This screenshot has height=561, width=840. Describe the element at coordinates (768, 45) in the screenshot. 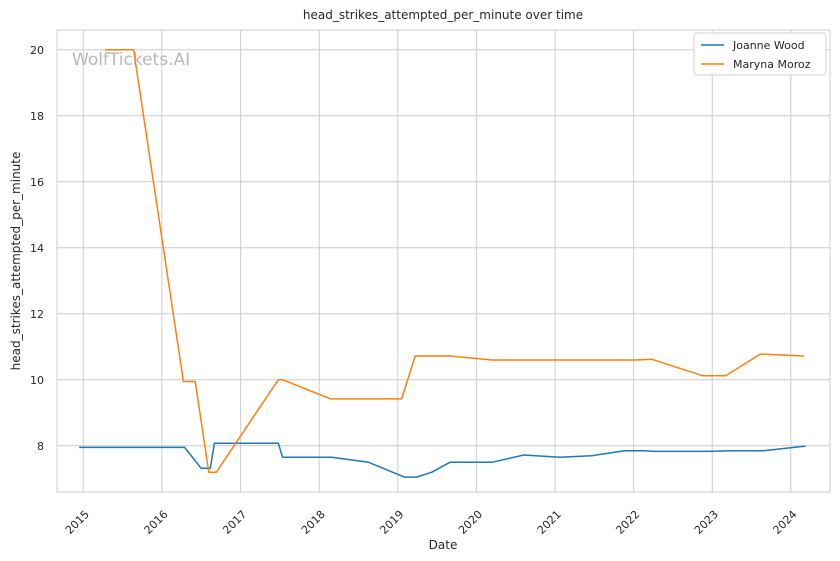

I see `legend-label-joanne-wood: Joanne Wood` at that location.